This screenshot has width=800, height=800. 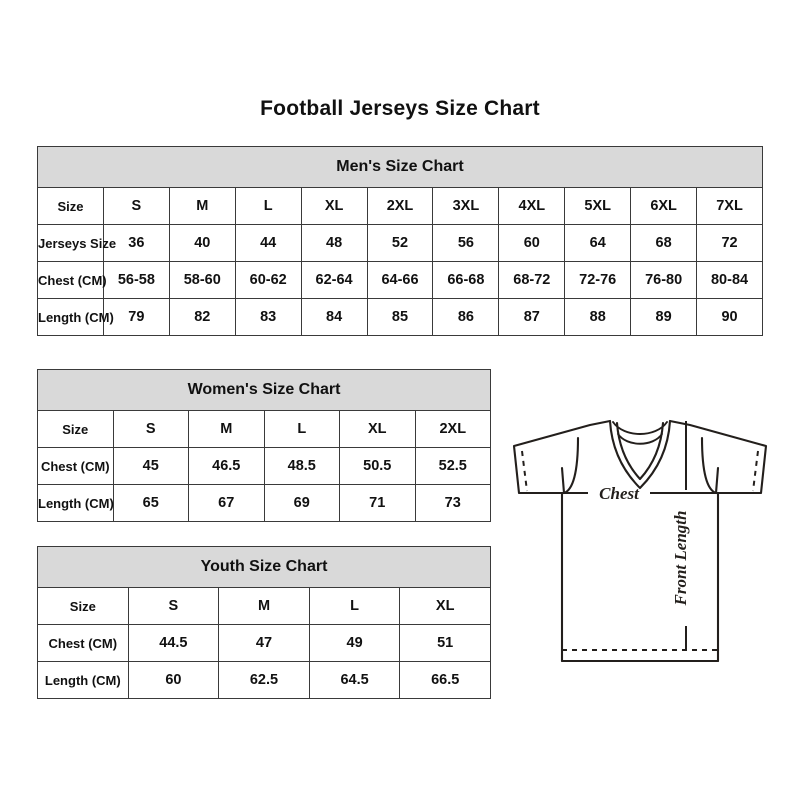 I want to click on table-row: Length (CM) 60 62.5 64.5 66.5, so click(x=264, y=680).